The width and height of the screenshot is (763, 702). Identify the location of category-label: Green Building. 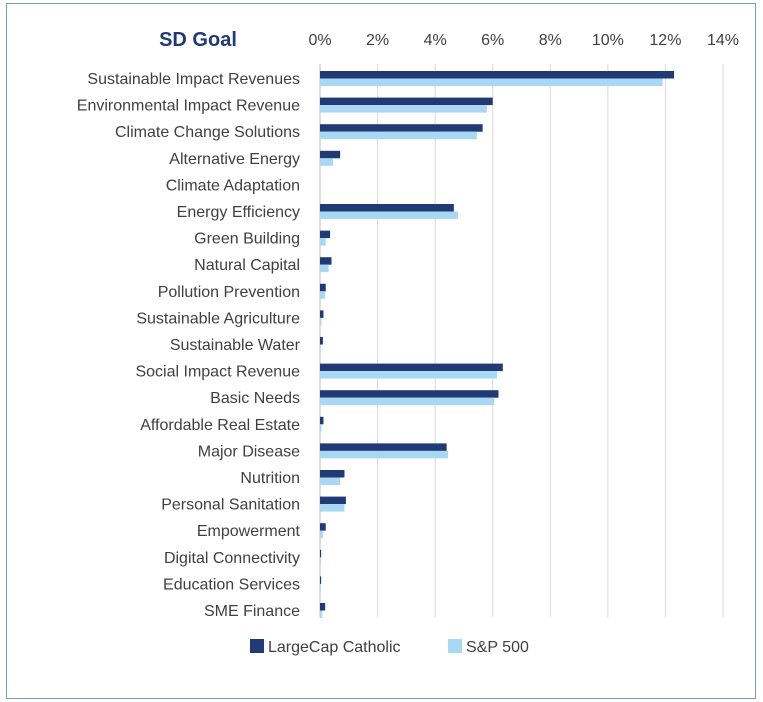
(247, 239).